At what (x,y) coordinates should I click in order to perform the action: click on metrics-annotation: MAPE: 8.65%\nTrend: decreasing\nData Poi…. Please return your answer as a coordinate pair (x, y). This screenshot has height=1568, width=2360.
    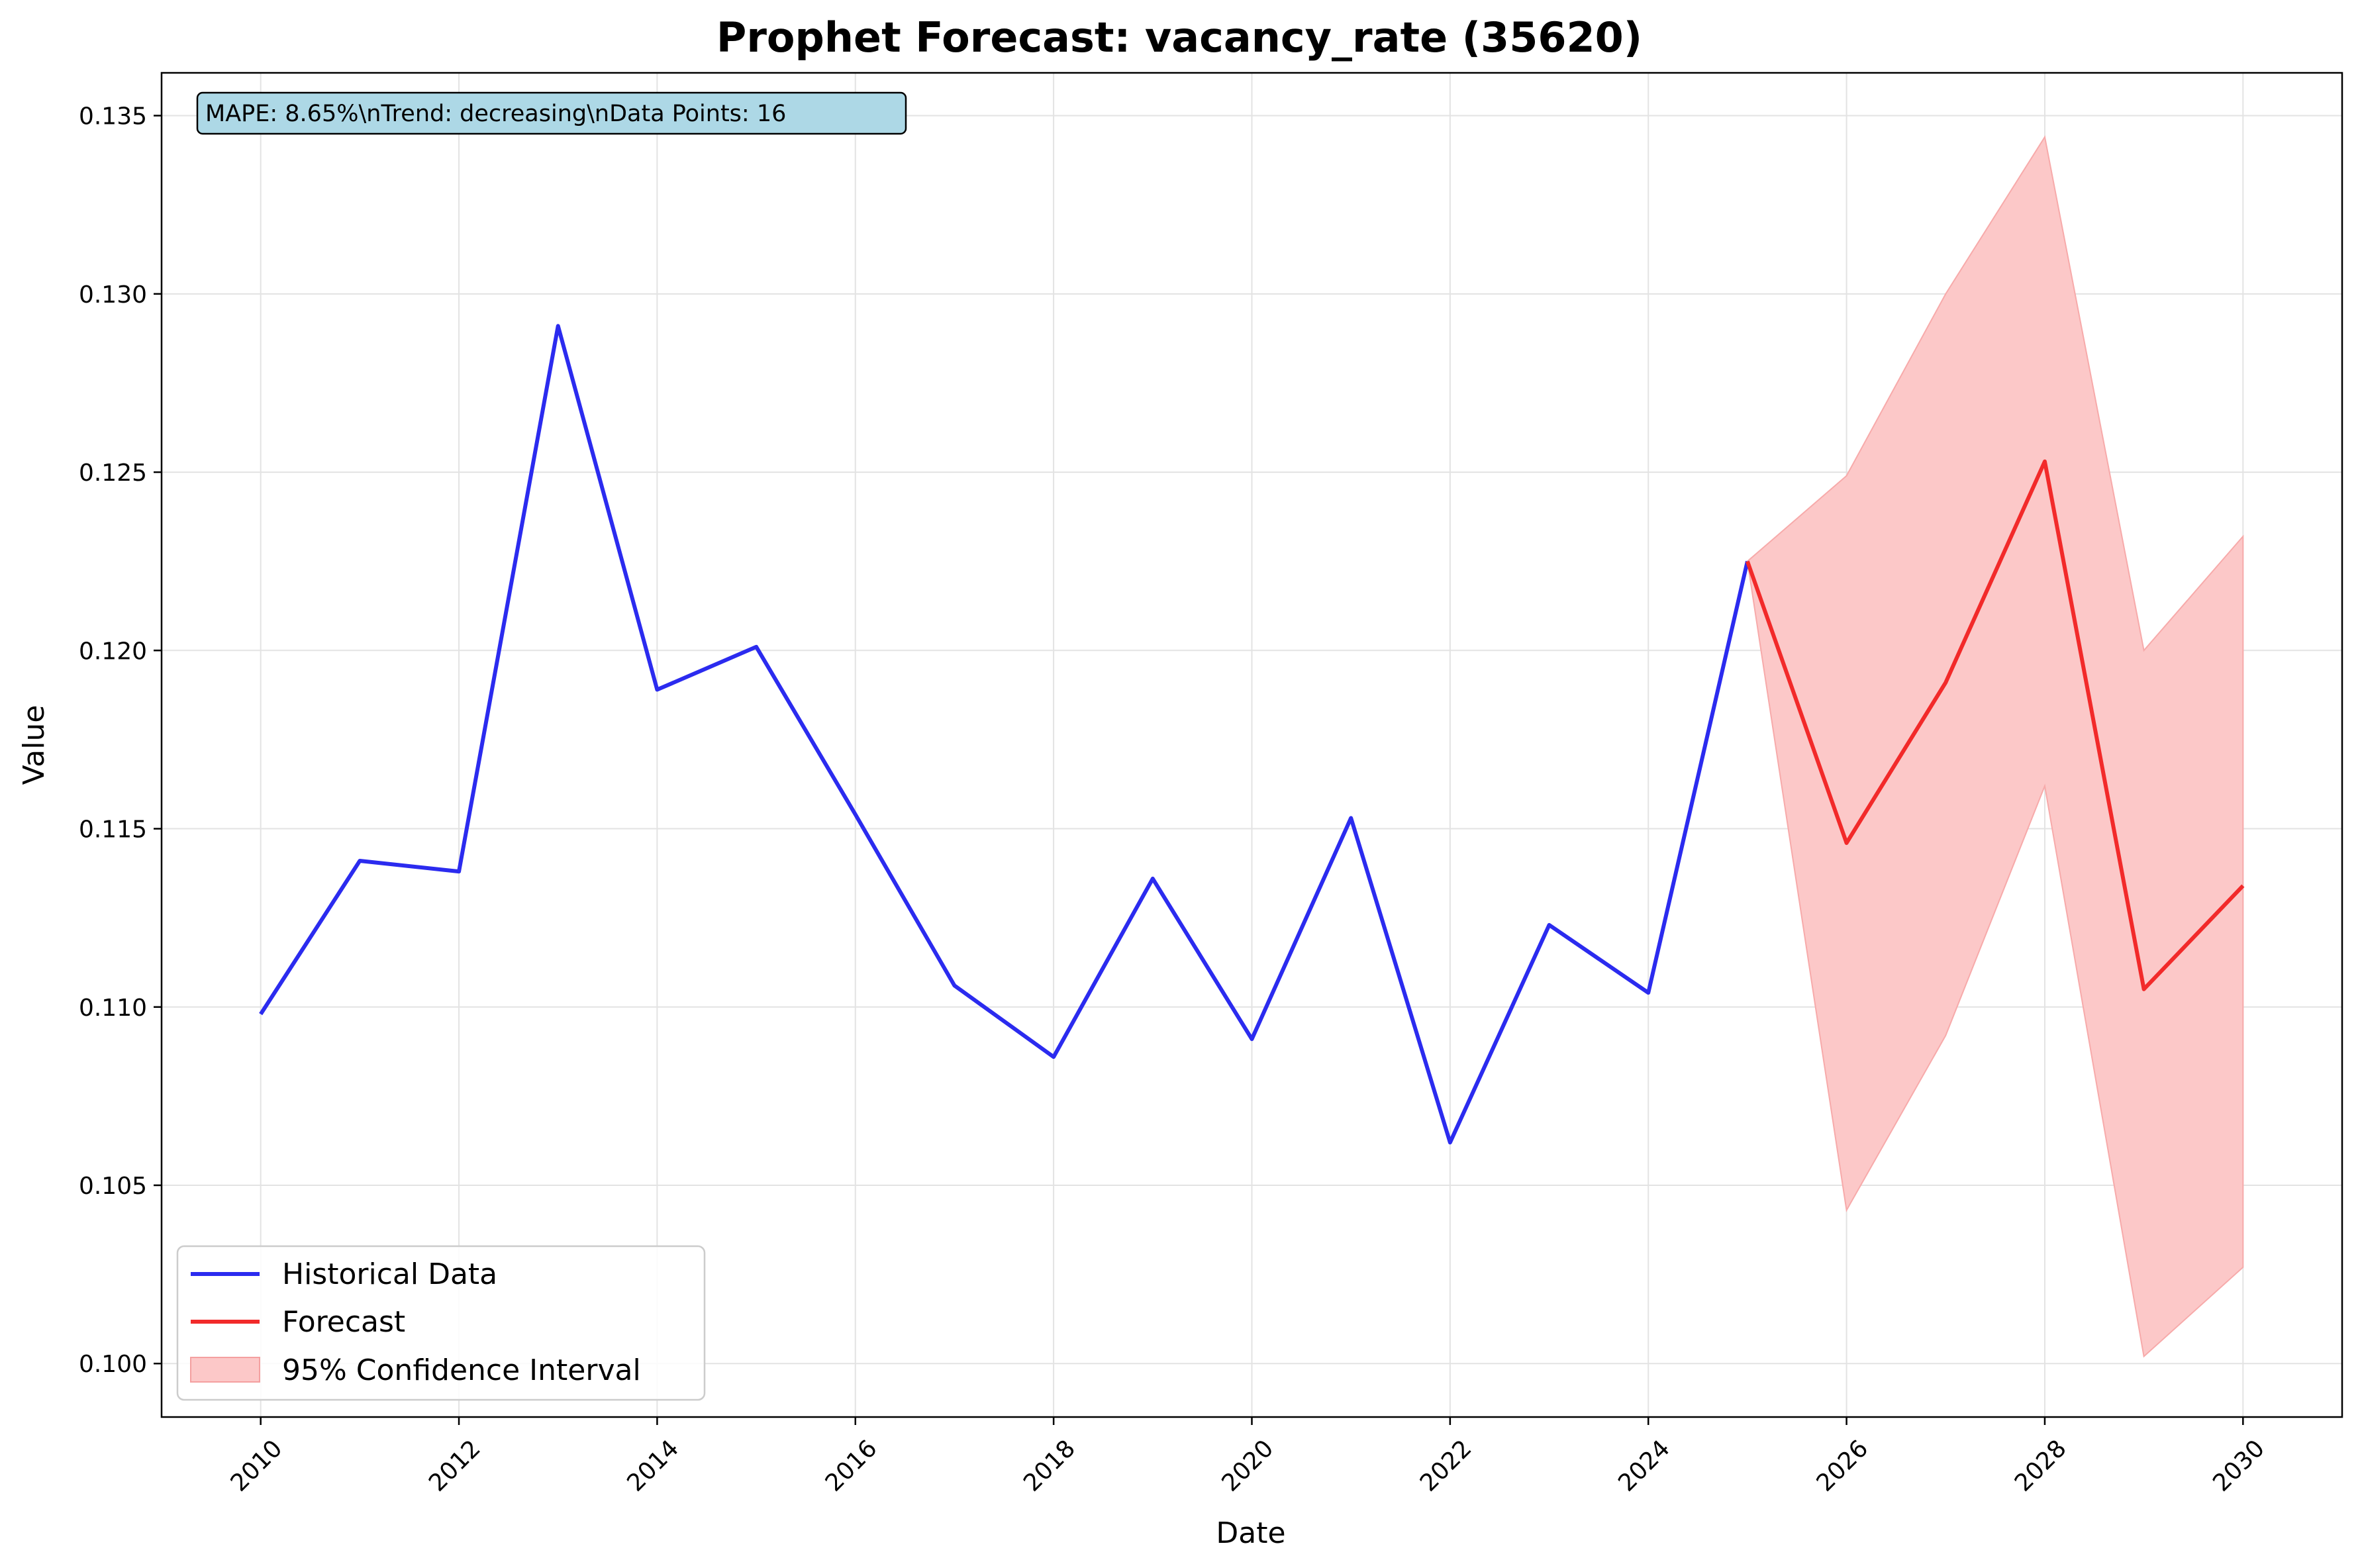
    Looking at the image, I should click on (551, 113).